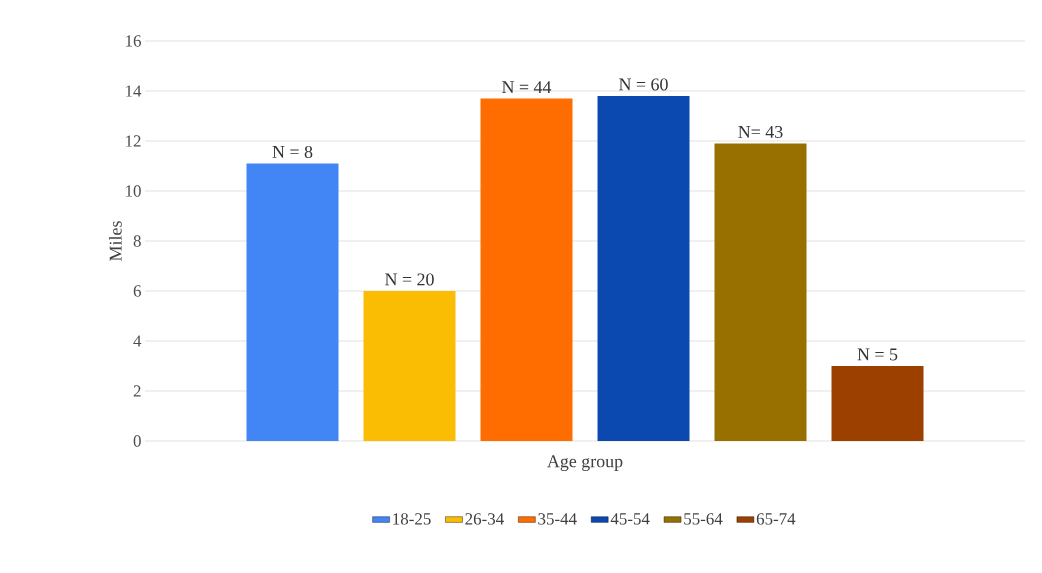  I want to click on annotation: N = 20, so click(409, 279).